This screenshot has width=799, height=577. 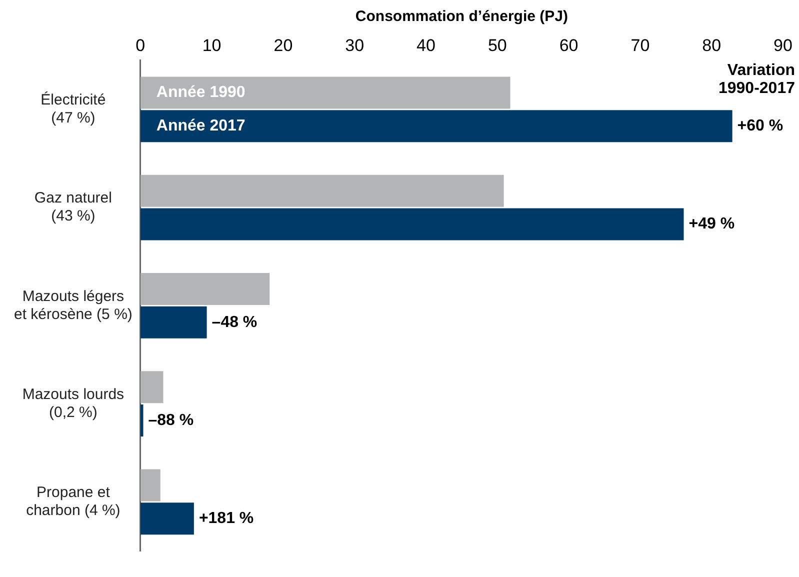 I want to click on x-tick-label: 50, so click(x=497, y=45).